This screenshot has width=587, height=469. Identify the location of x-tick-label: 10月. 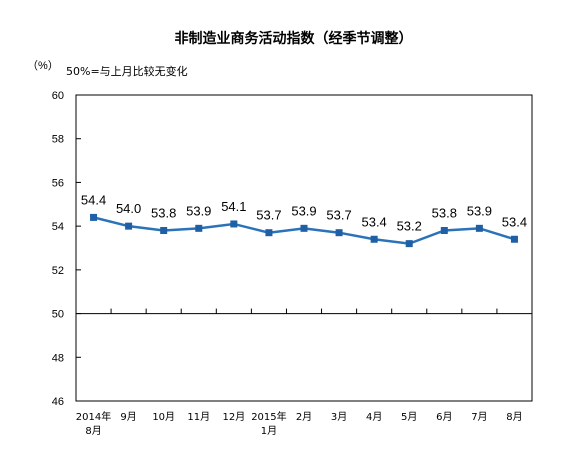
(163, 417).